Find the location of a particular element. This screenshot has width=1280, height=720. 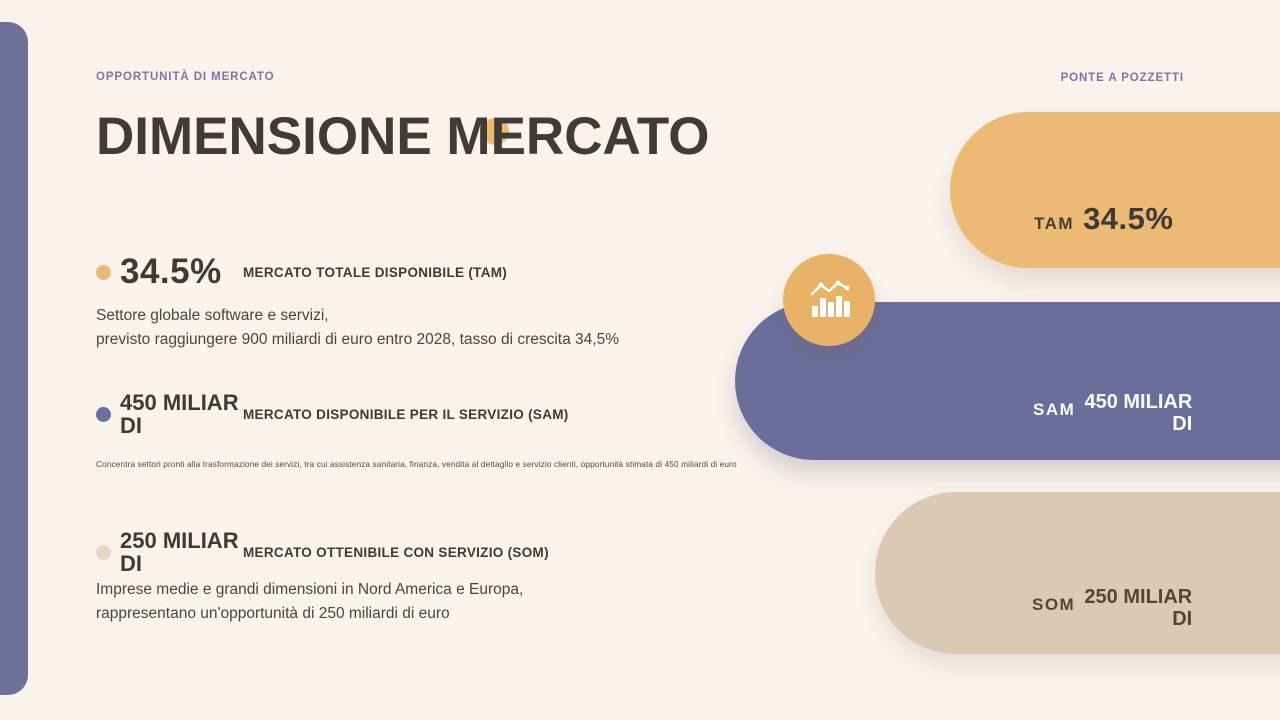

left-accent-bar is located at coordinates (14, 358).